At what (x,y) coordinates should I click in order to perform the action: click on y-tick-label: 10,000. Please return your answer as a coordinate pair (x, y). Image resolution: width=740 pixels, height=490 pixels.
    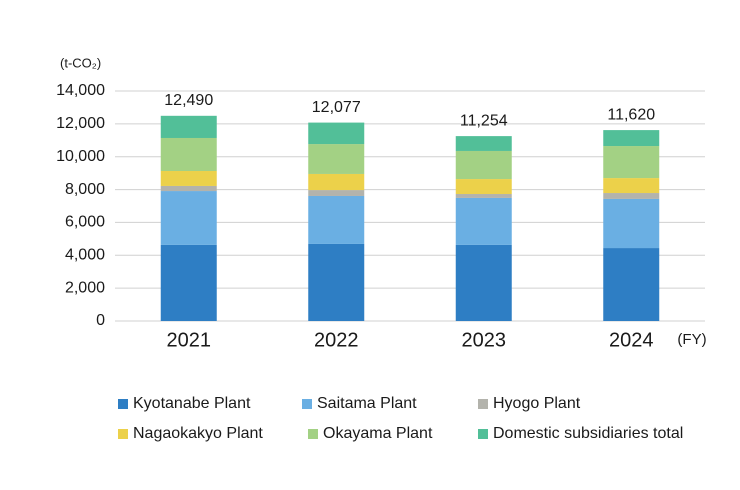
    Looking at the image, I should click on (80, 156).